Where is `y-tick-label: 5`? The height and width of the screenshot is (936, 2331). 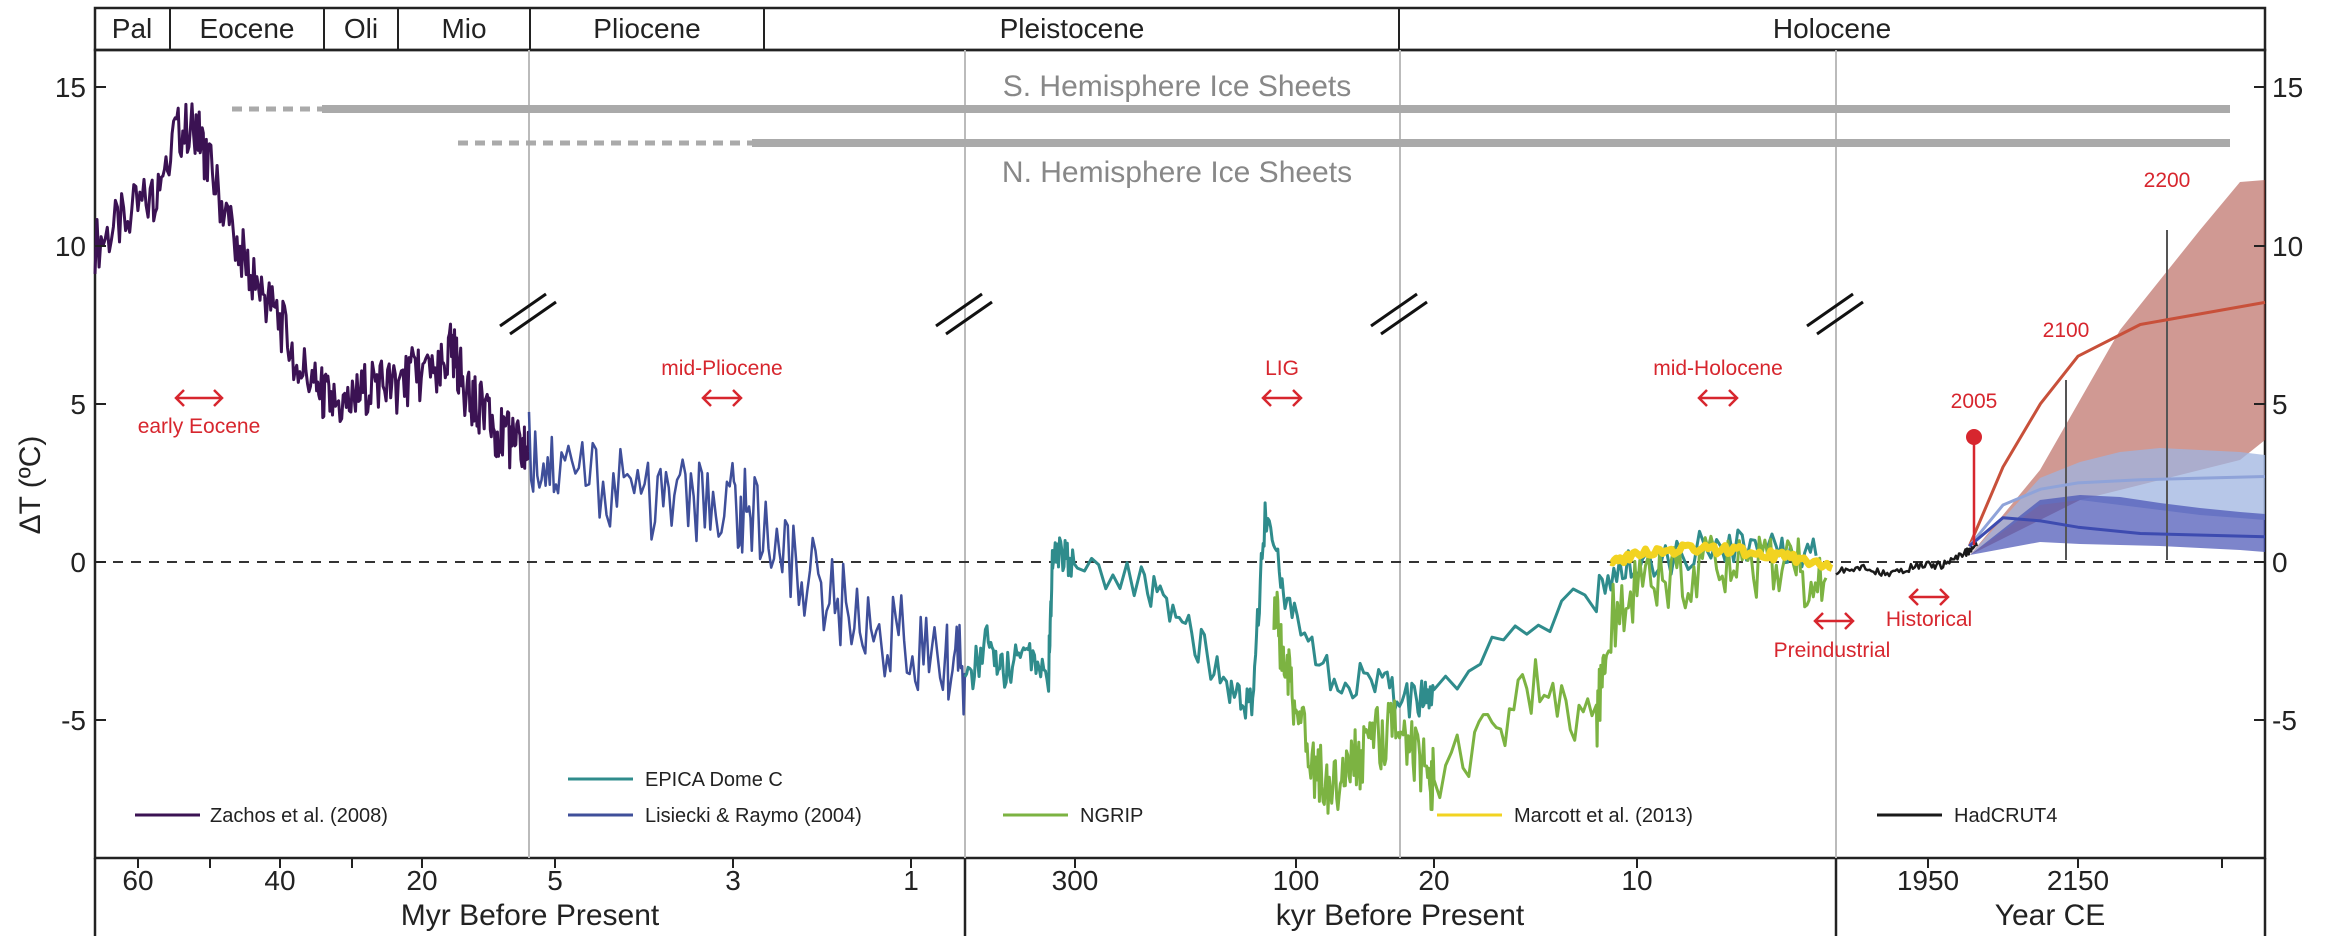 y-tick-label: 5 is located at coordinates (78, 404).